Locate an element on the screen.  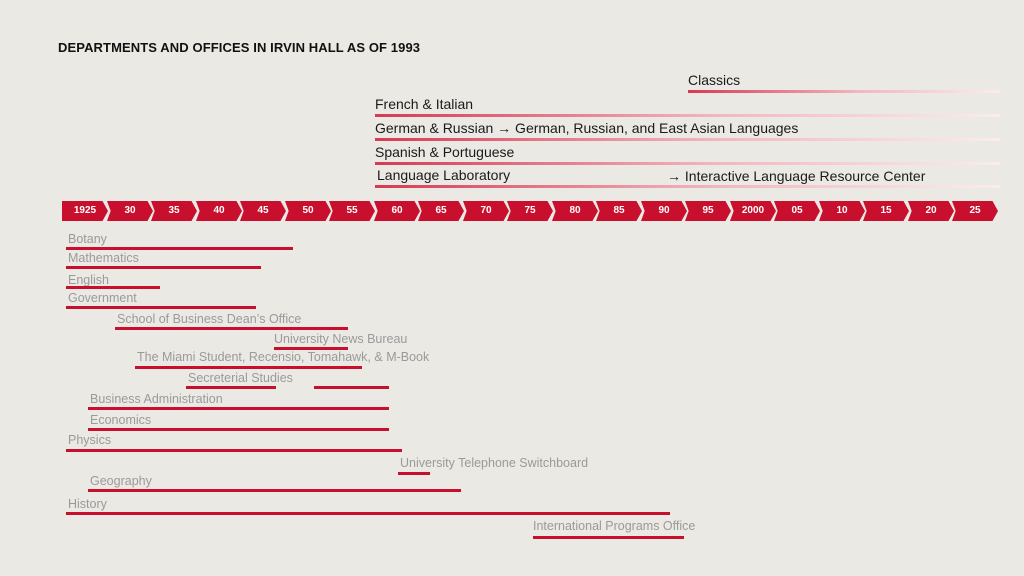
tick-label: 95 is located at coordinates (708, 211).